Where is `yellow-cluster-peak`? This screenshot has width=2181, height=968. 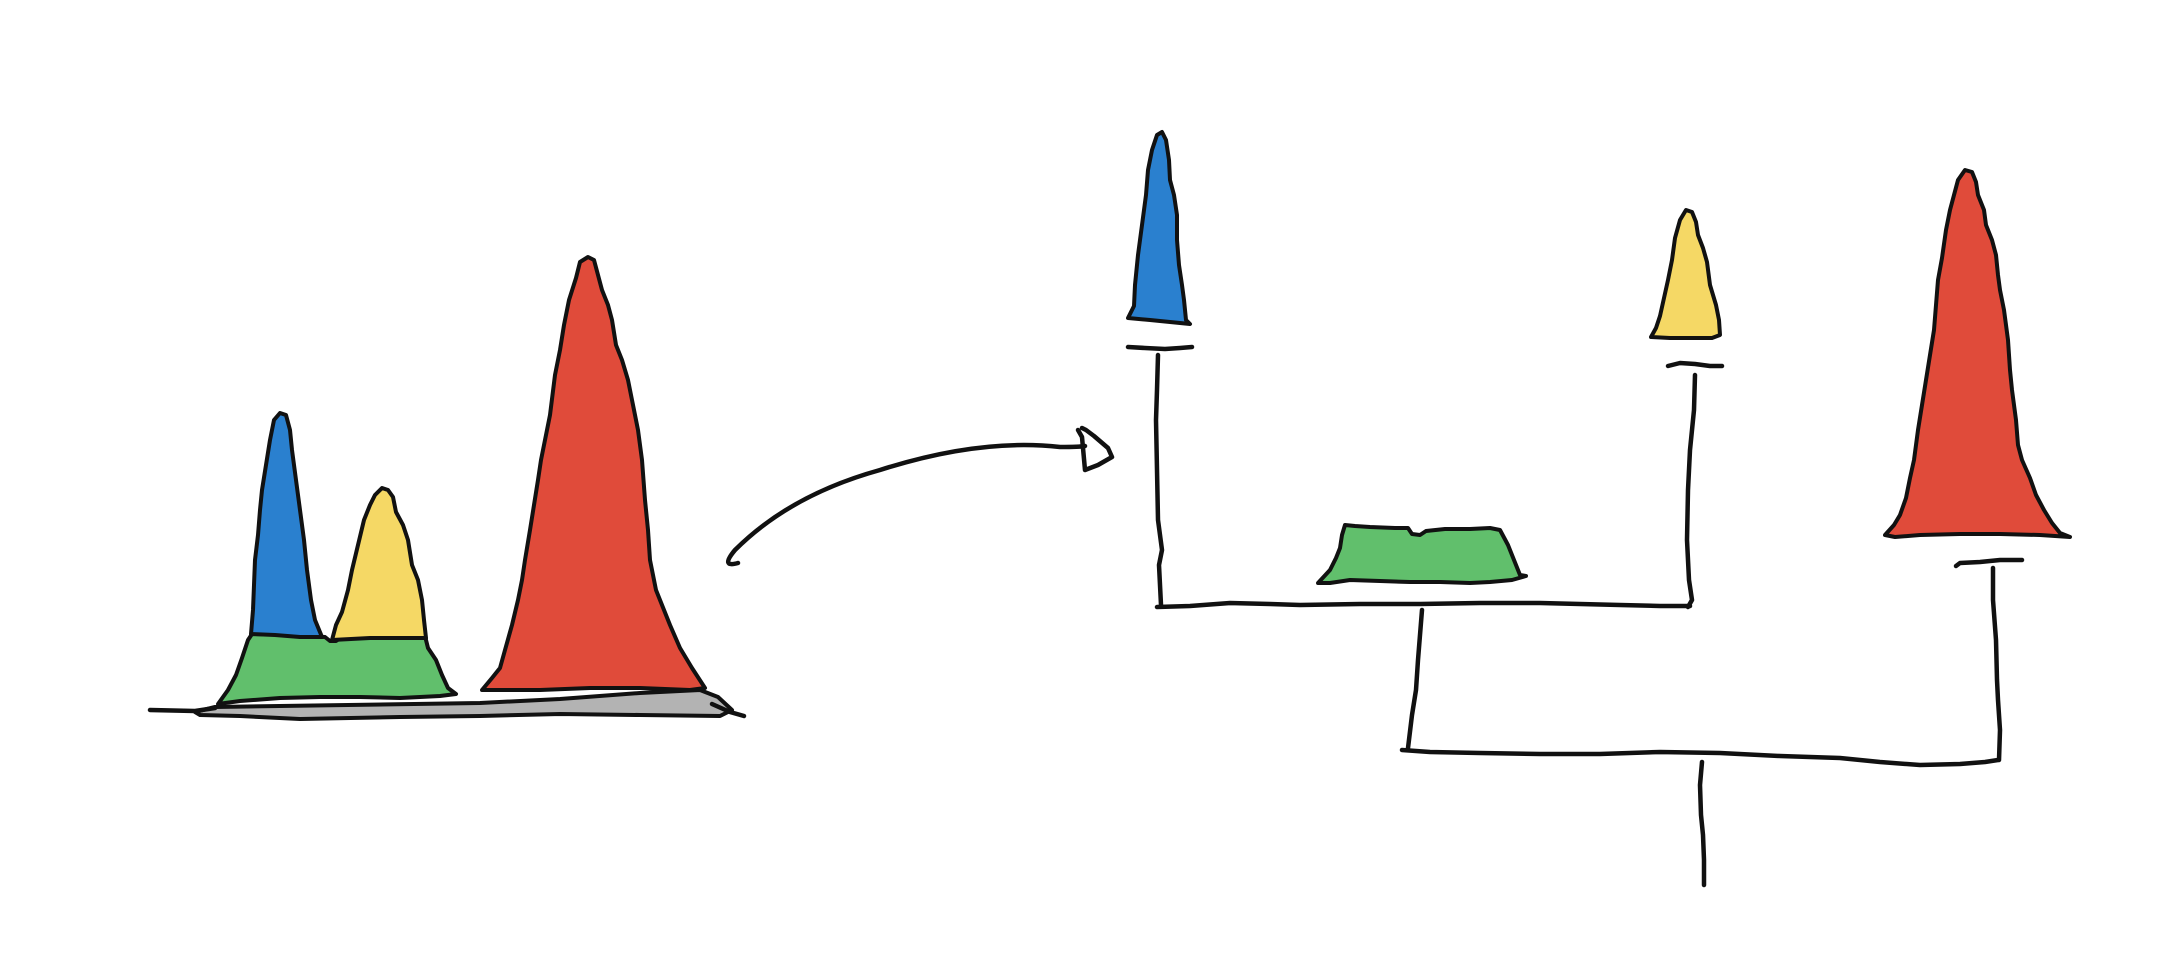
yellow-cluster-peak is located at coordinates (379, 564).